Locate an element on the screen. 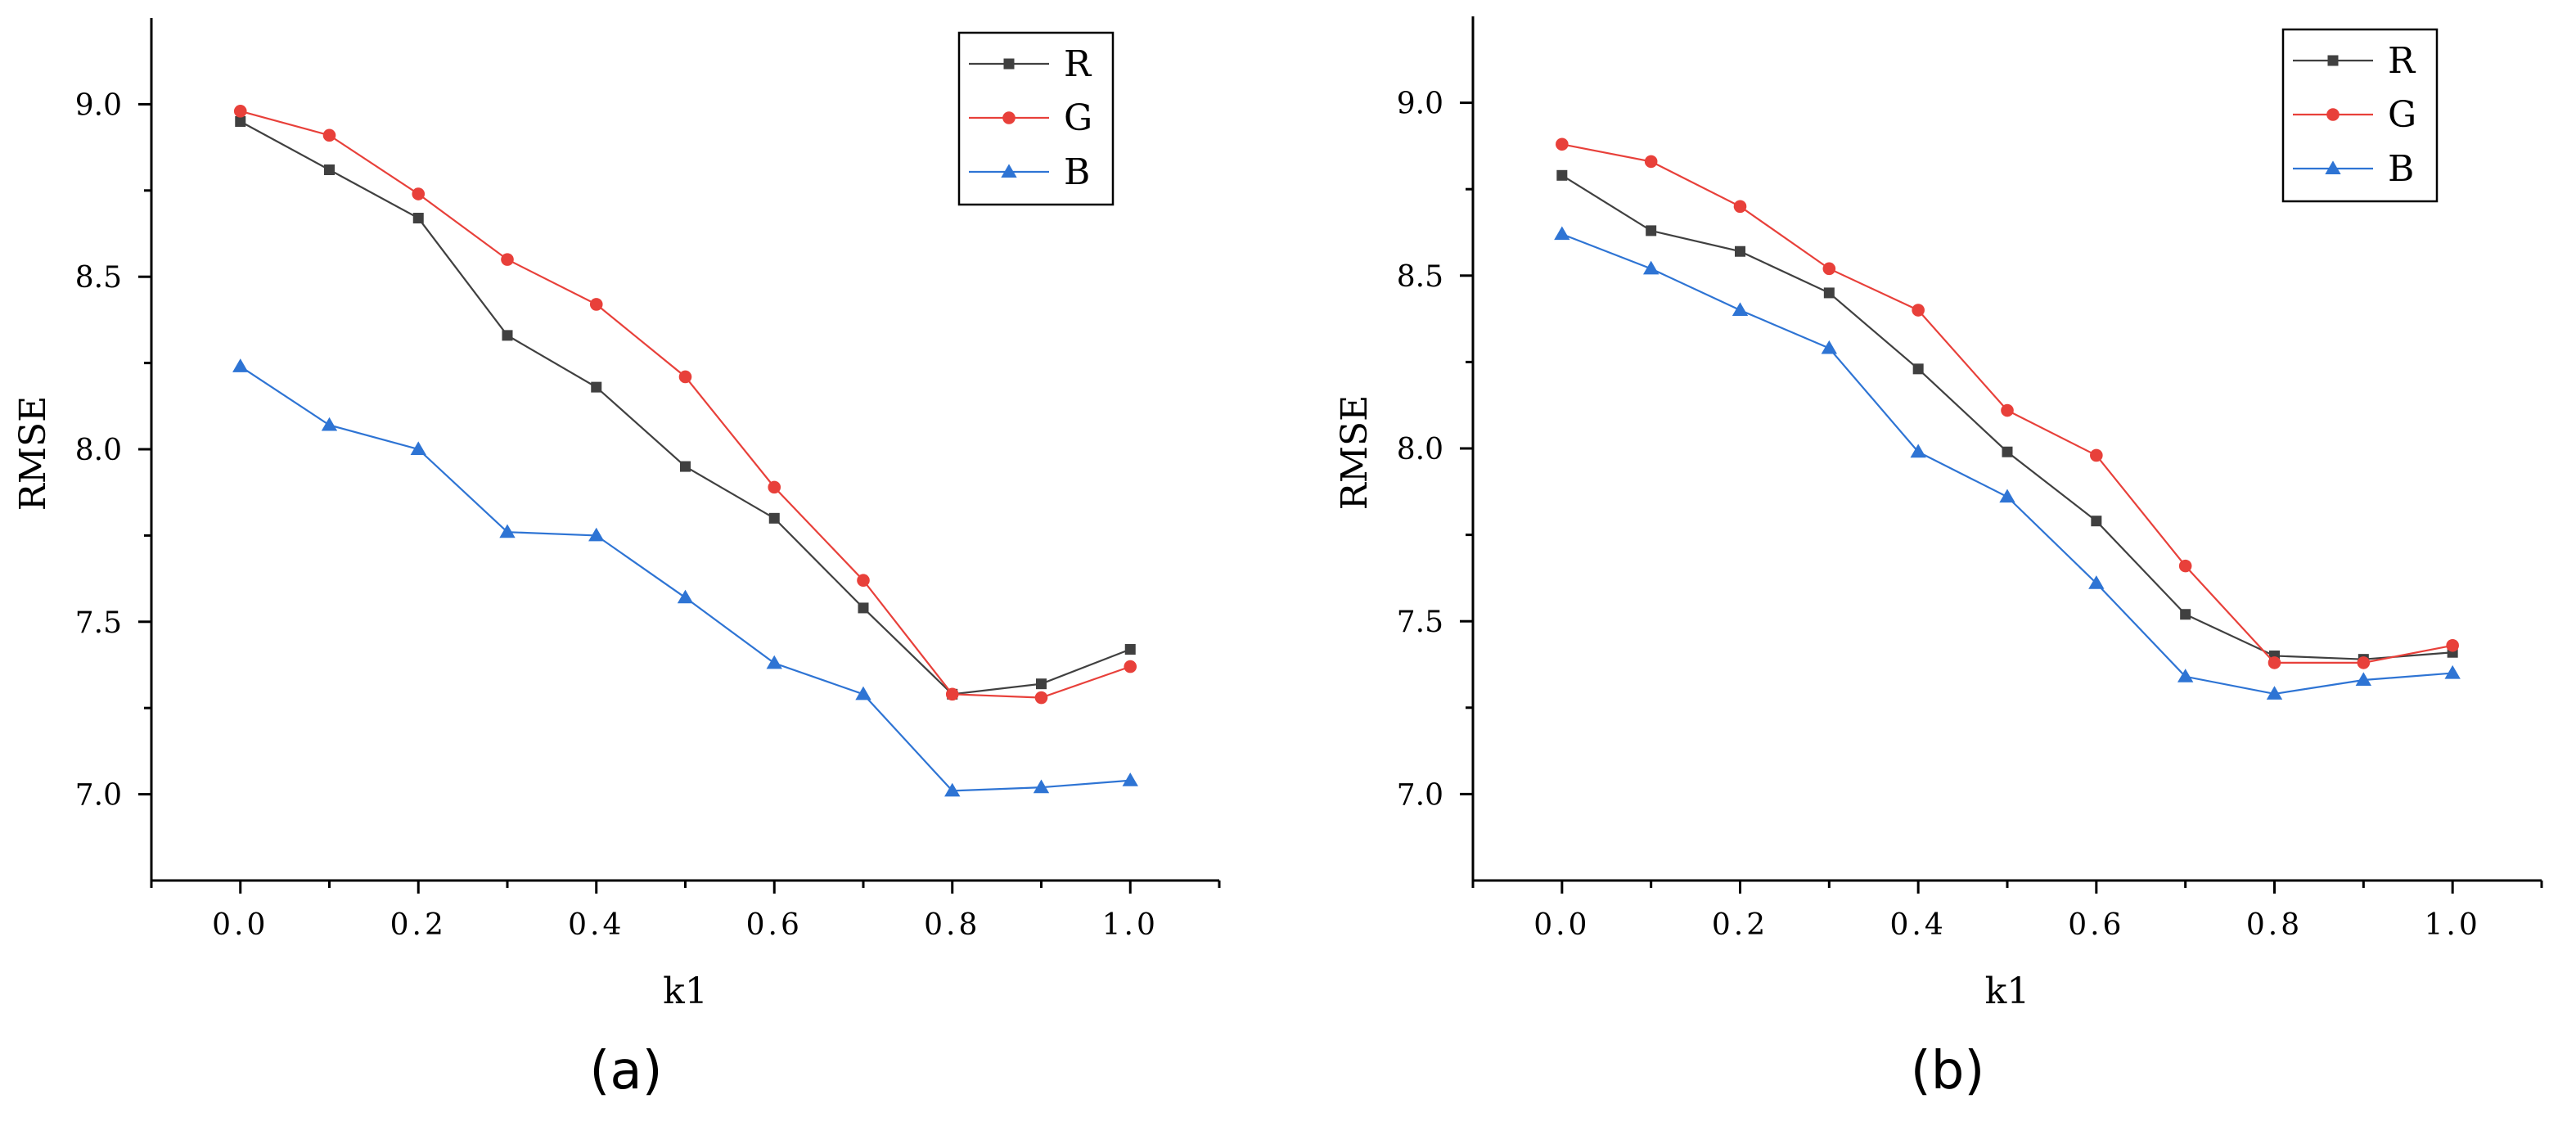 This screenshot has height=1135, width=2576. caption-b: (b) is located at coordinates (1948, 1071).